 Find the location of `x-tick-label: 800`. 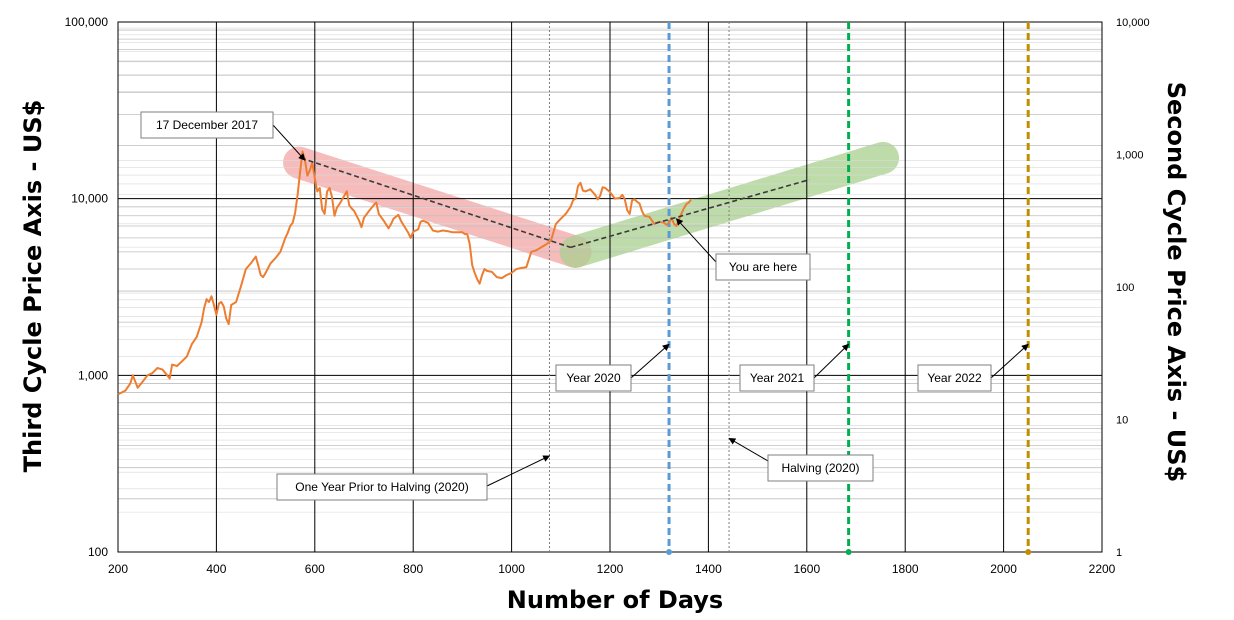

x-tick-label: 800 is located at coordinates (413, 569).